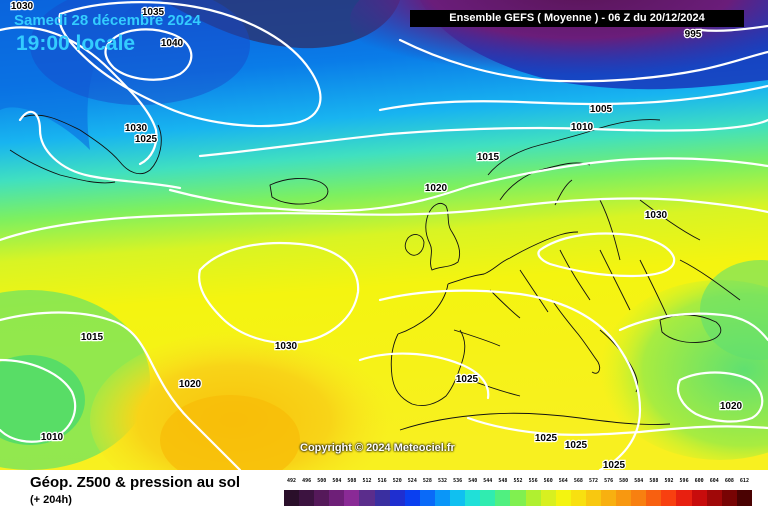 This screenshot has height=512, width=768. What do you see at coordinates (382, 481) in the screenshot?
I see `scale-tick-label: 516` at bounding box center [382, 481].